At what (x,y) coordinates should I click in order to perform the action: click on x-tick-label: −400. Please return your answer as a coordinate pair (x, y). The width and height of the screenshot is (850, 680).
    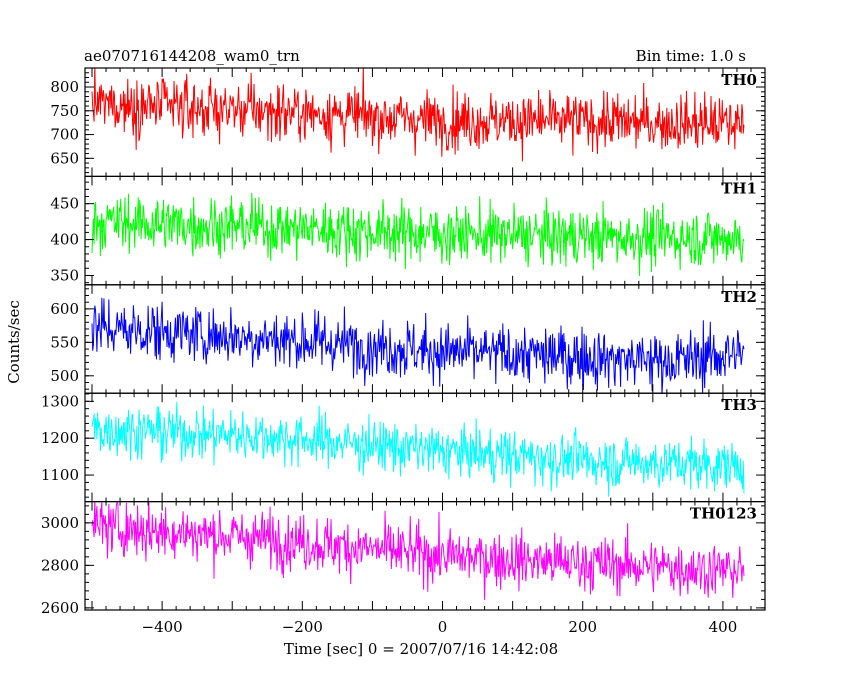
    Looking at the image, I should click on (162, 627).